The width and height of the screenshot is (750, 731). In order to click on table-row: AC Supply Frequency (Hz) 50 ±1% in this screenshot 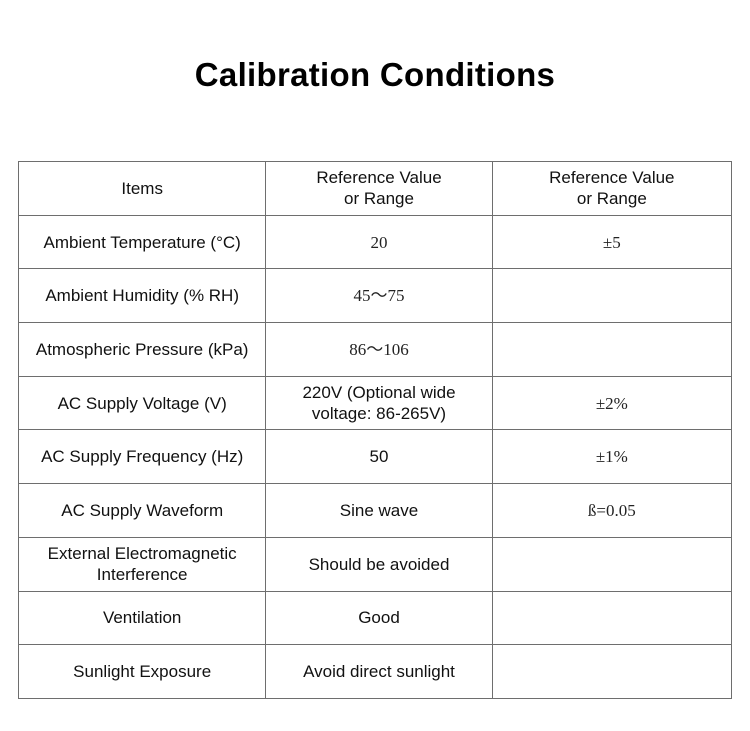, I will do `click(375, 457)`.